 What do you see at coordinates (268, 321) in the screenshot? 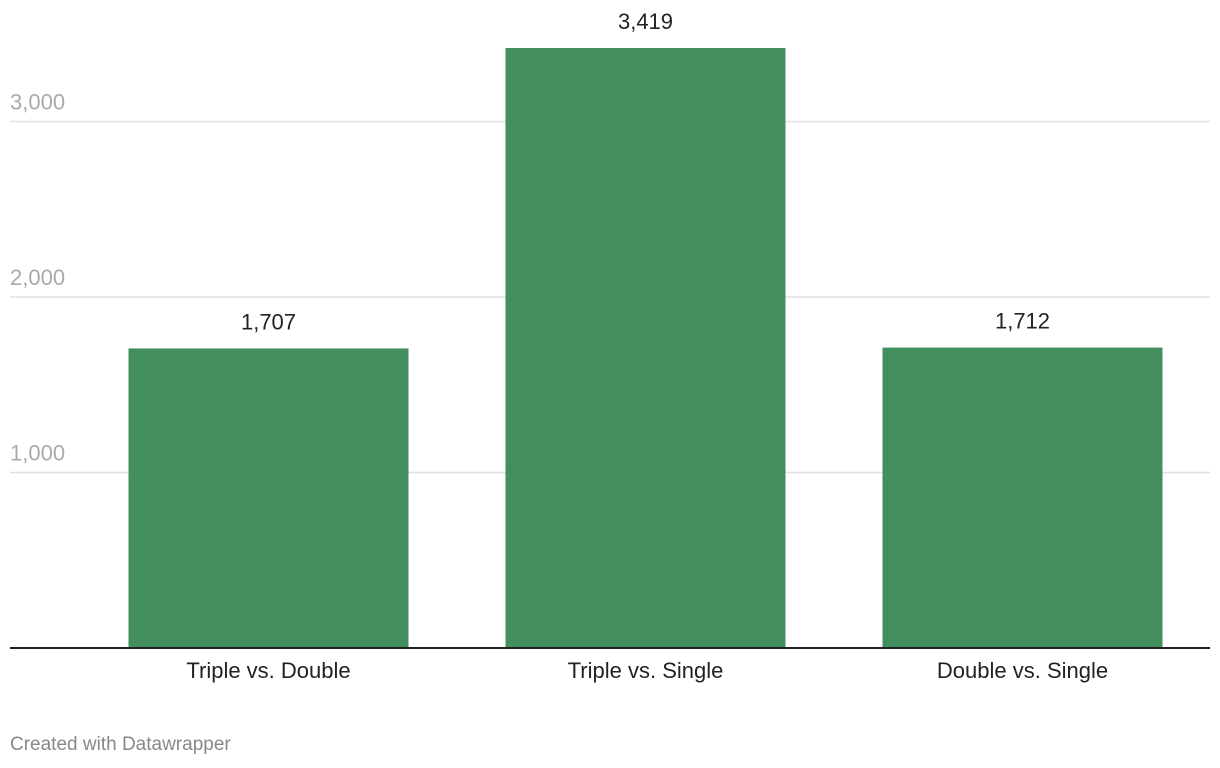
I see `value-label: 1,707` at bounding box center [268, 321].